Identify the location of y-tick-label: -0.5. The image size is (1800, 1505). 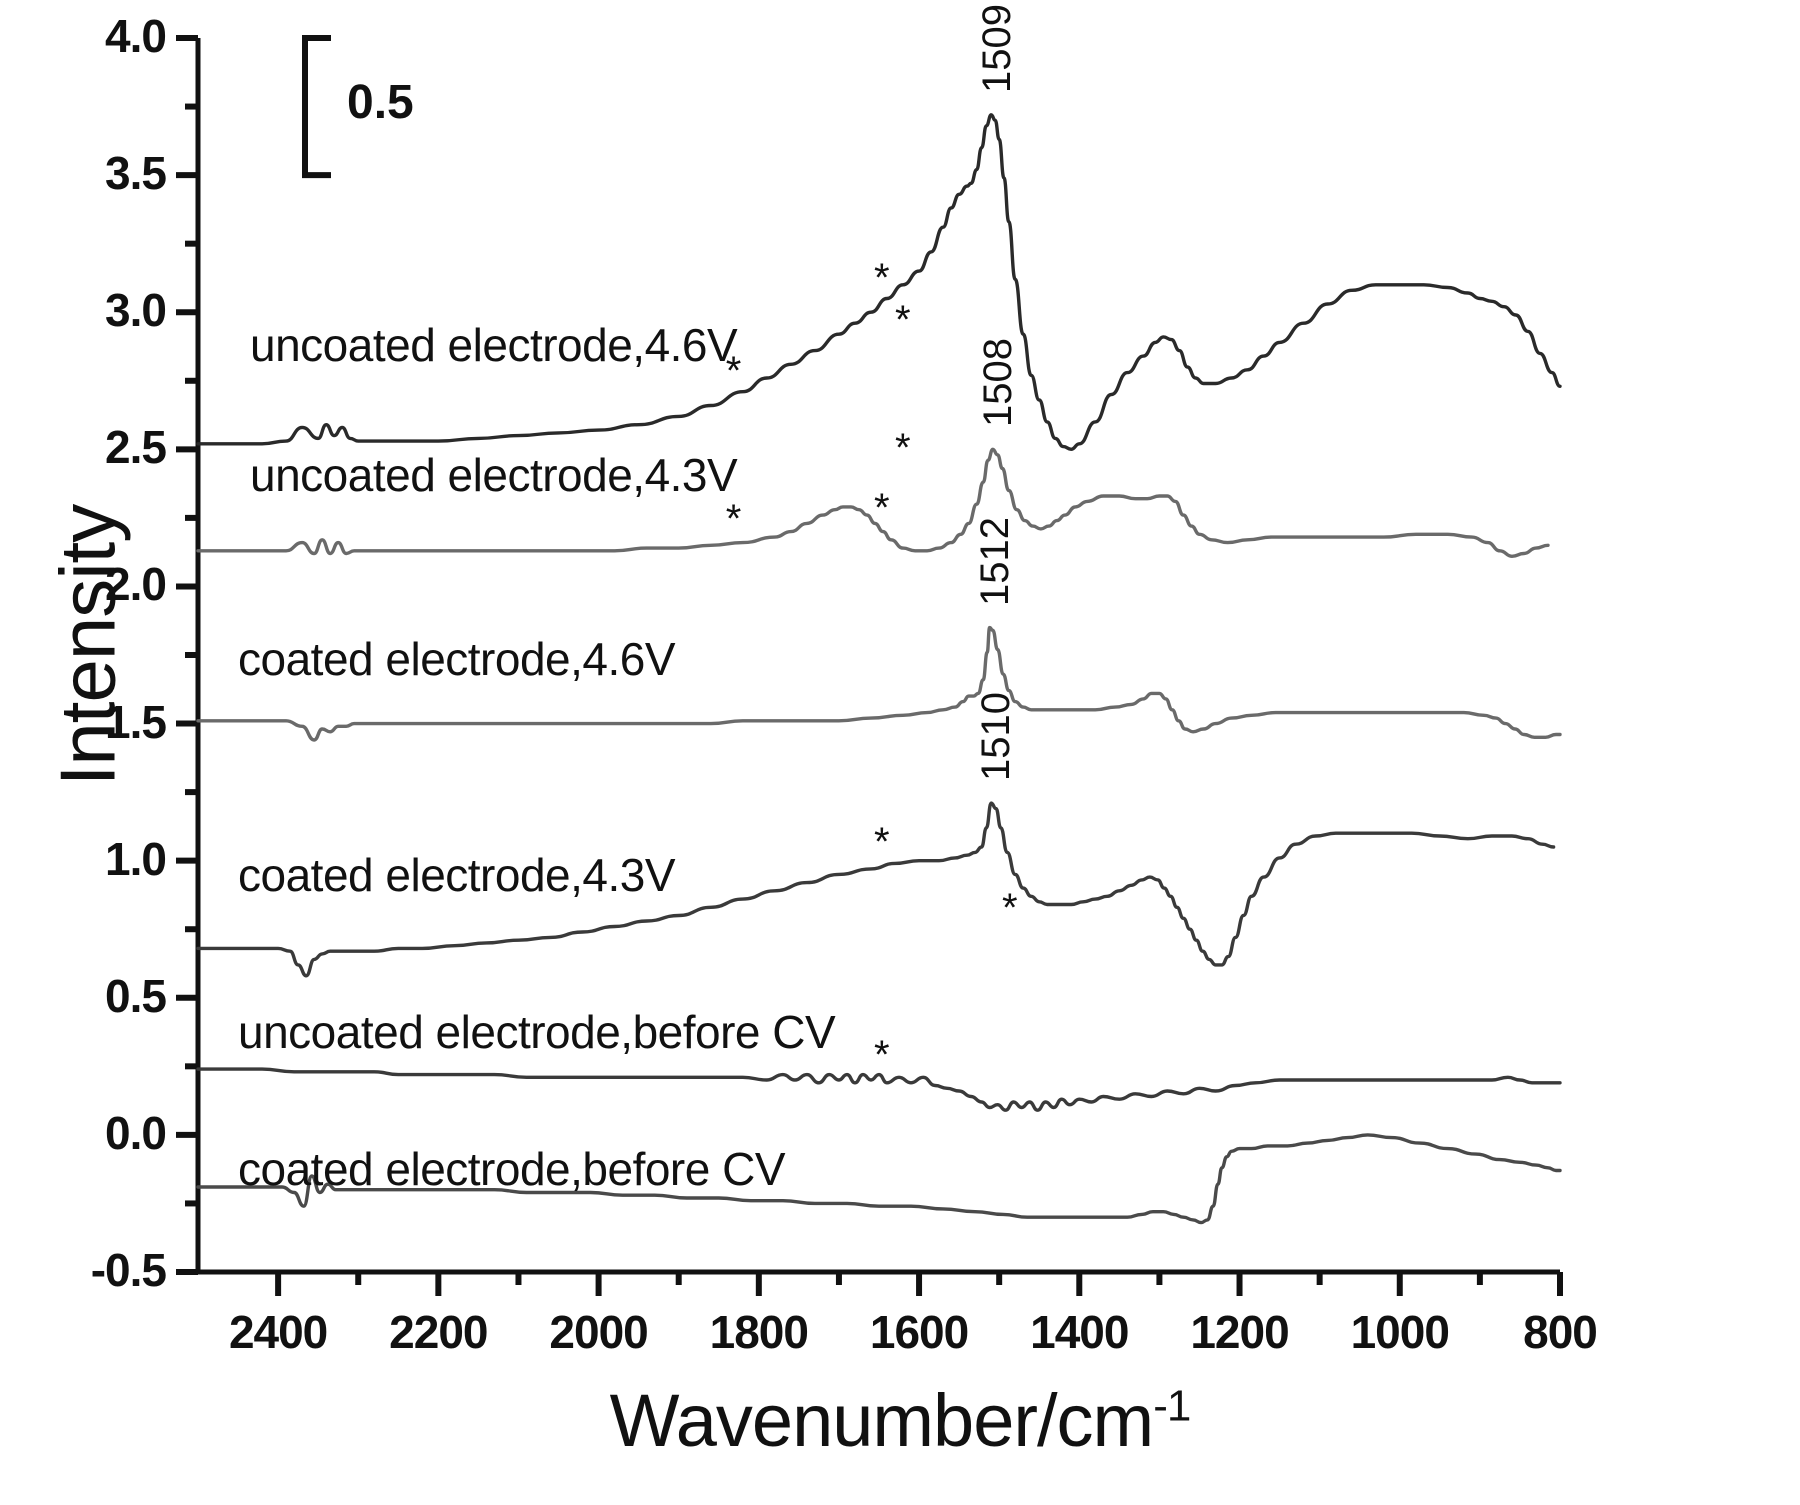
(128, 1270).